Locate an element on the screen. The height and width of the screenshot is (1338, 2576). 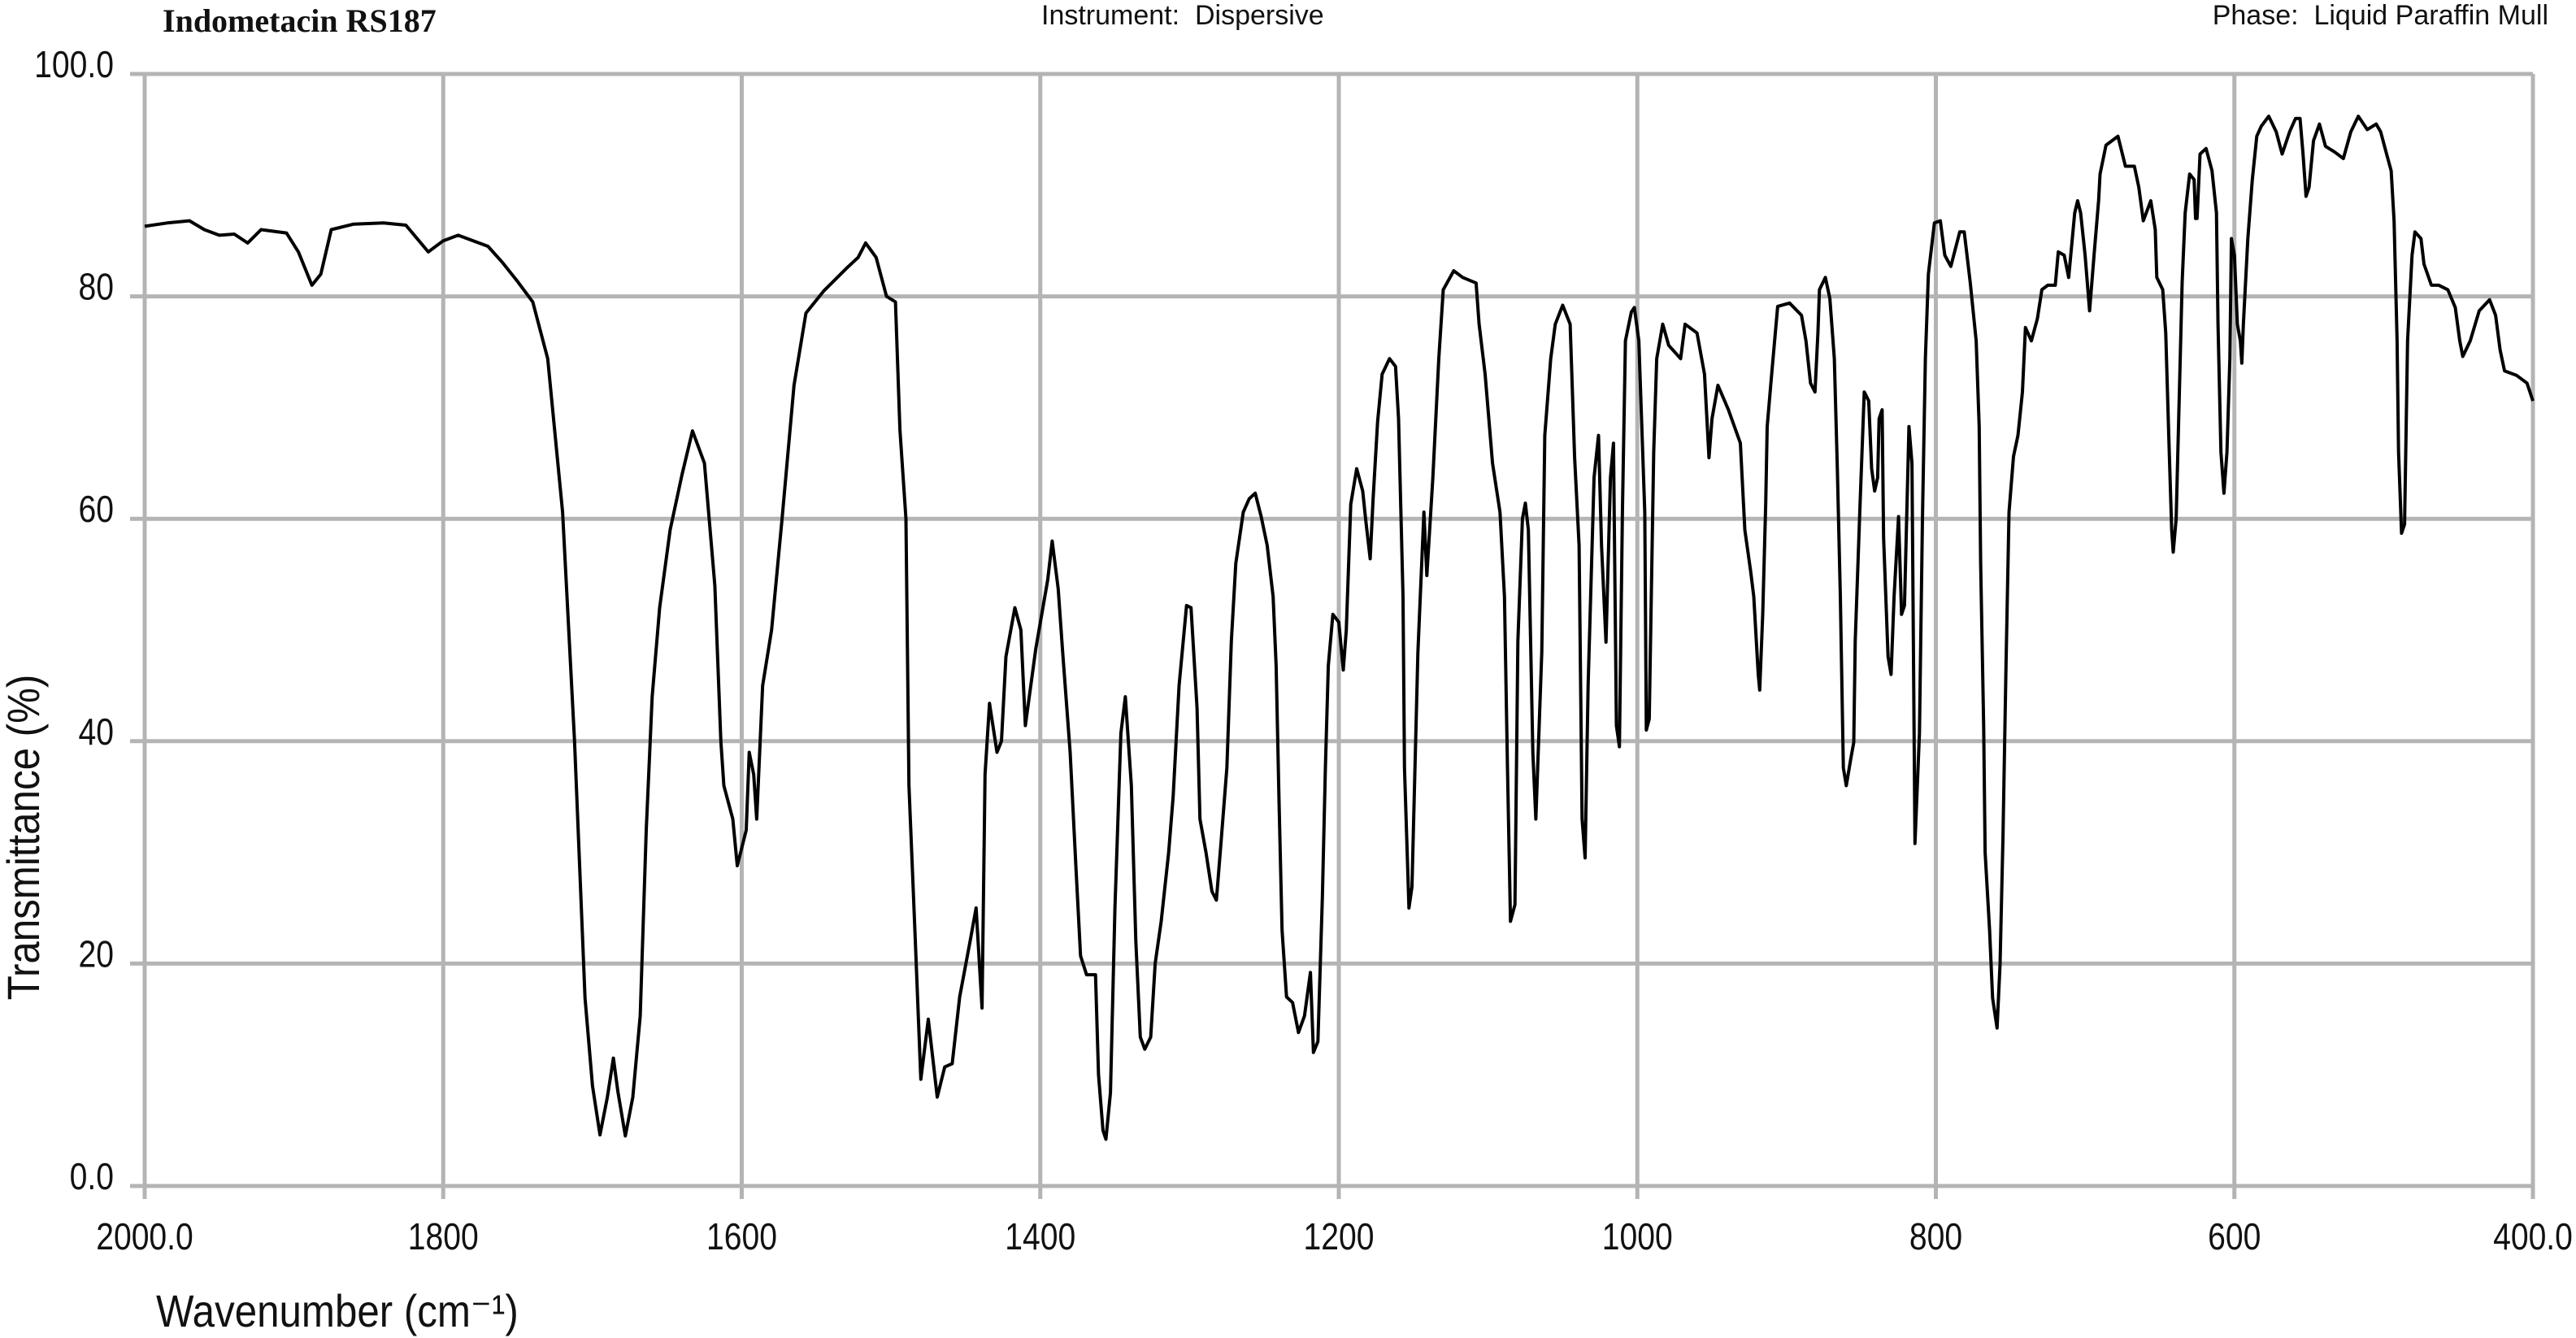
y-tick-label: 40 is located at coordinates (96, 732).